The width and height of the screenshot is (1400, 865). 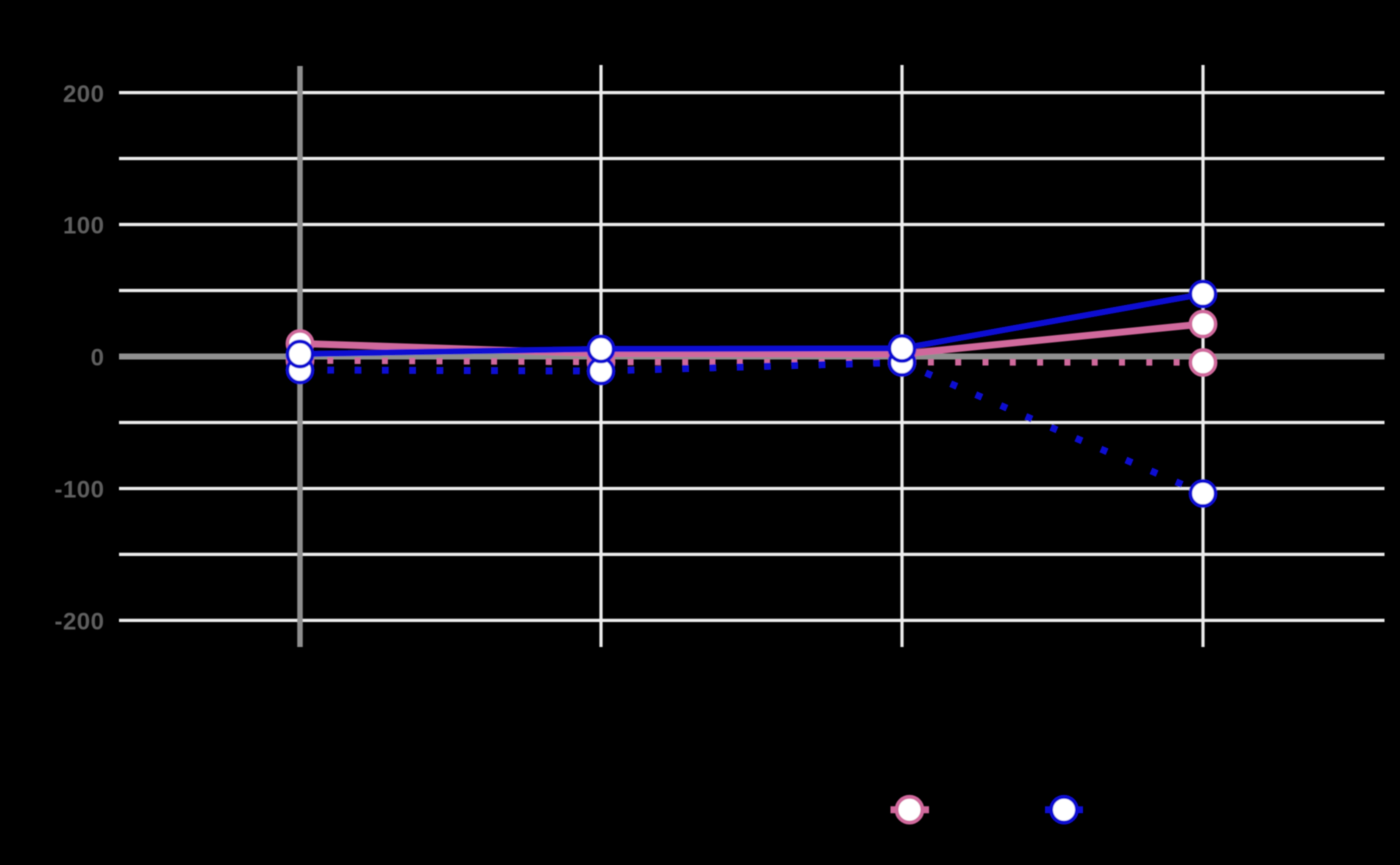 I want to click on svg-text: -200, so click(x=79, y=622).